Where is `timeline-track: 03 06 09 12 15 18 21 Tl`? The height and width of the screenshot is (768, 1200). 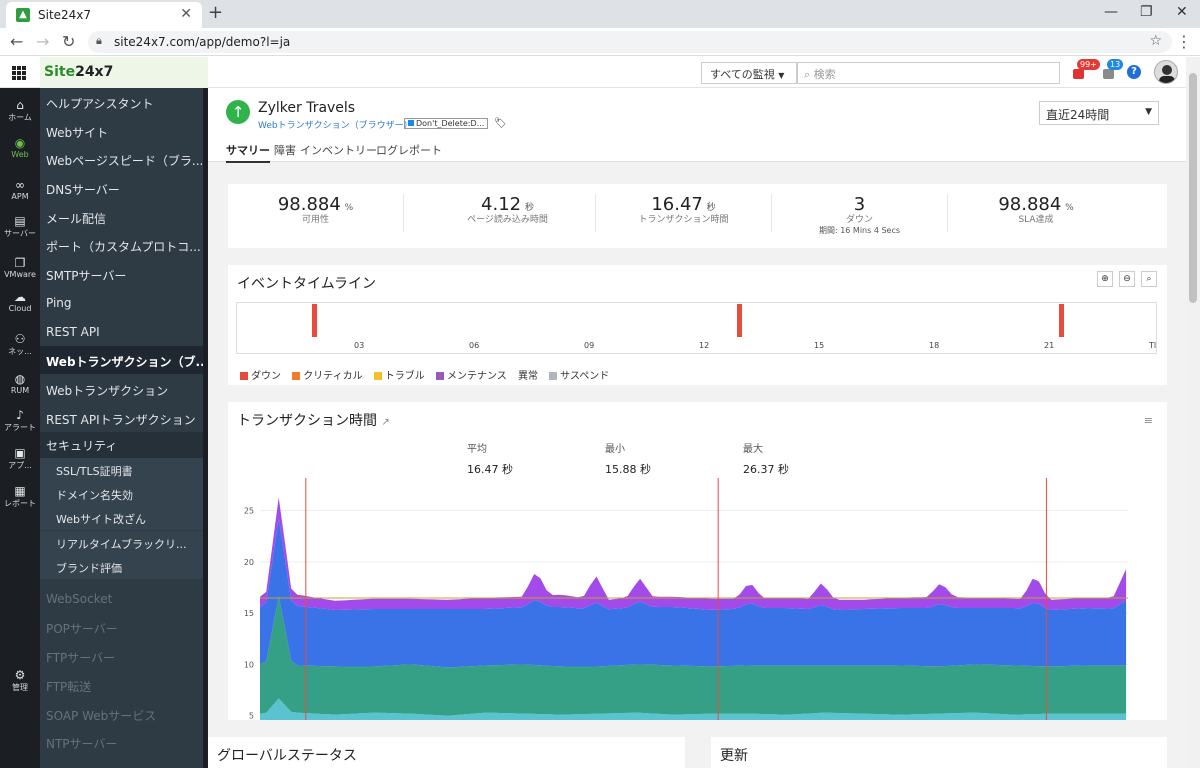 timeline-track: 03 06 09 12 15 18 21 Tl is located at coordinates (696, 328).